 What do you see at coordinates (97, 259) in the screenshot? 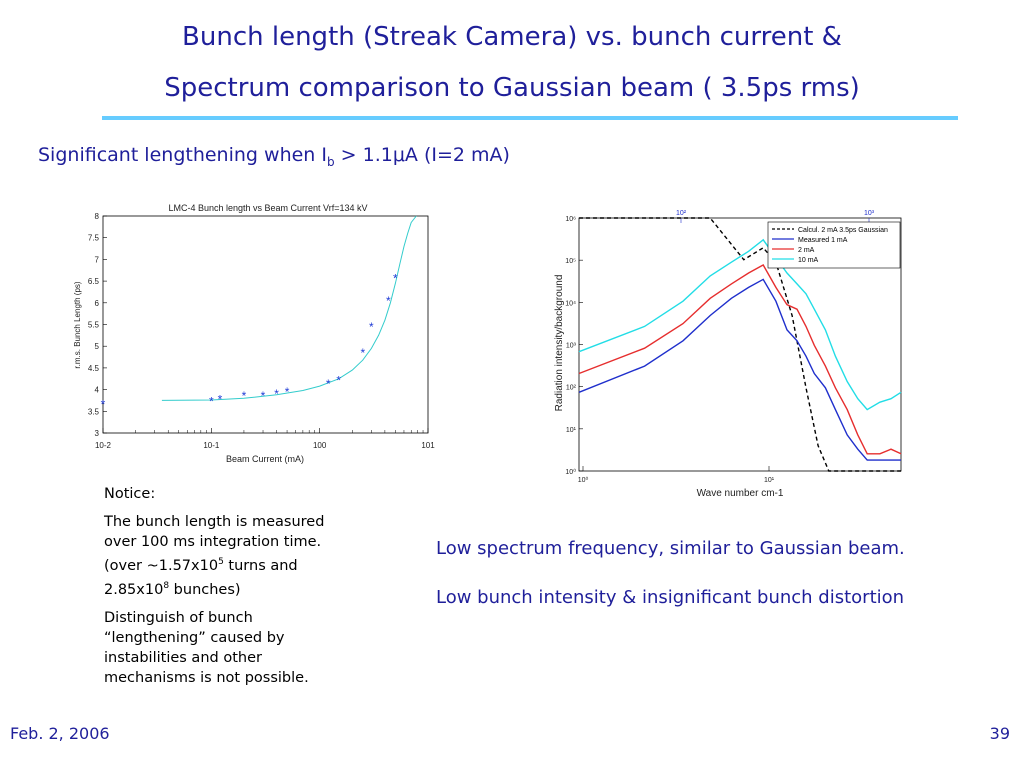
I see `y-tick-label: 7` at bounding box center [97, 259].